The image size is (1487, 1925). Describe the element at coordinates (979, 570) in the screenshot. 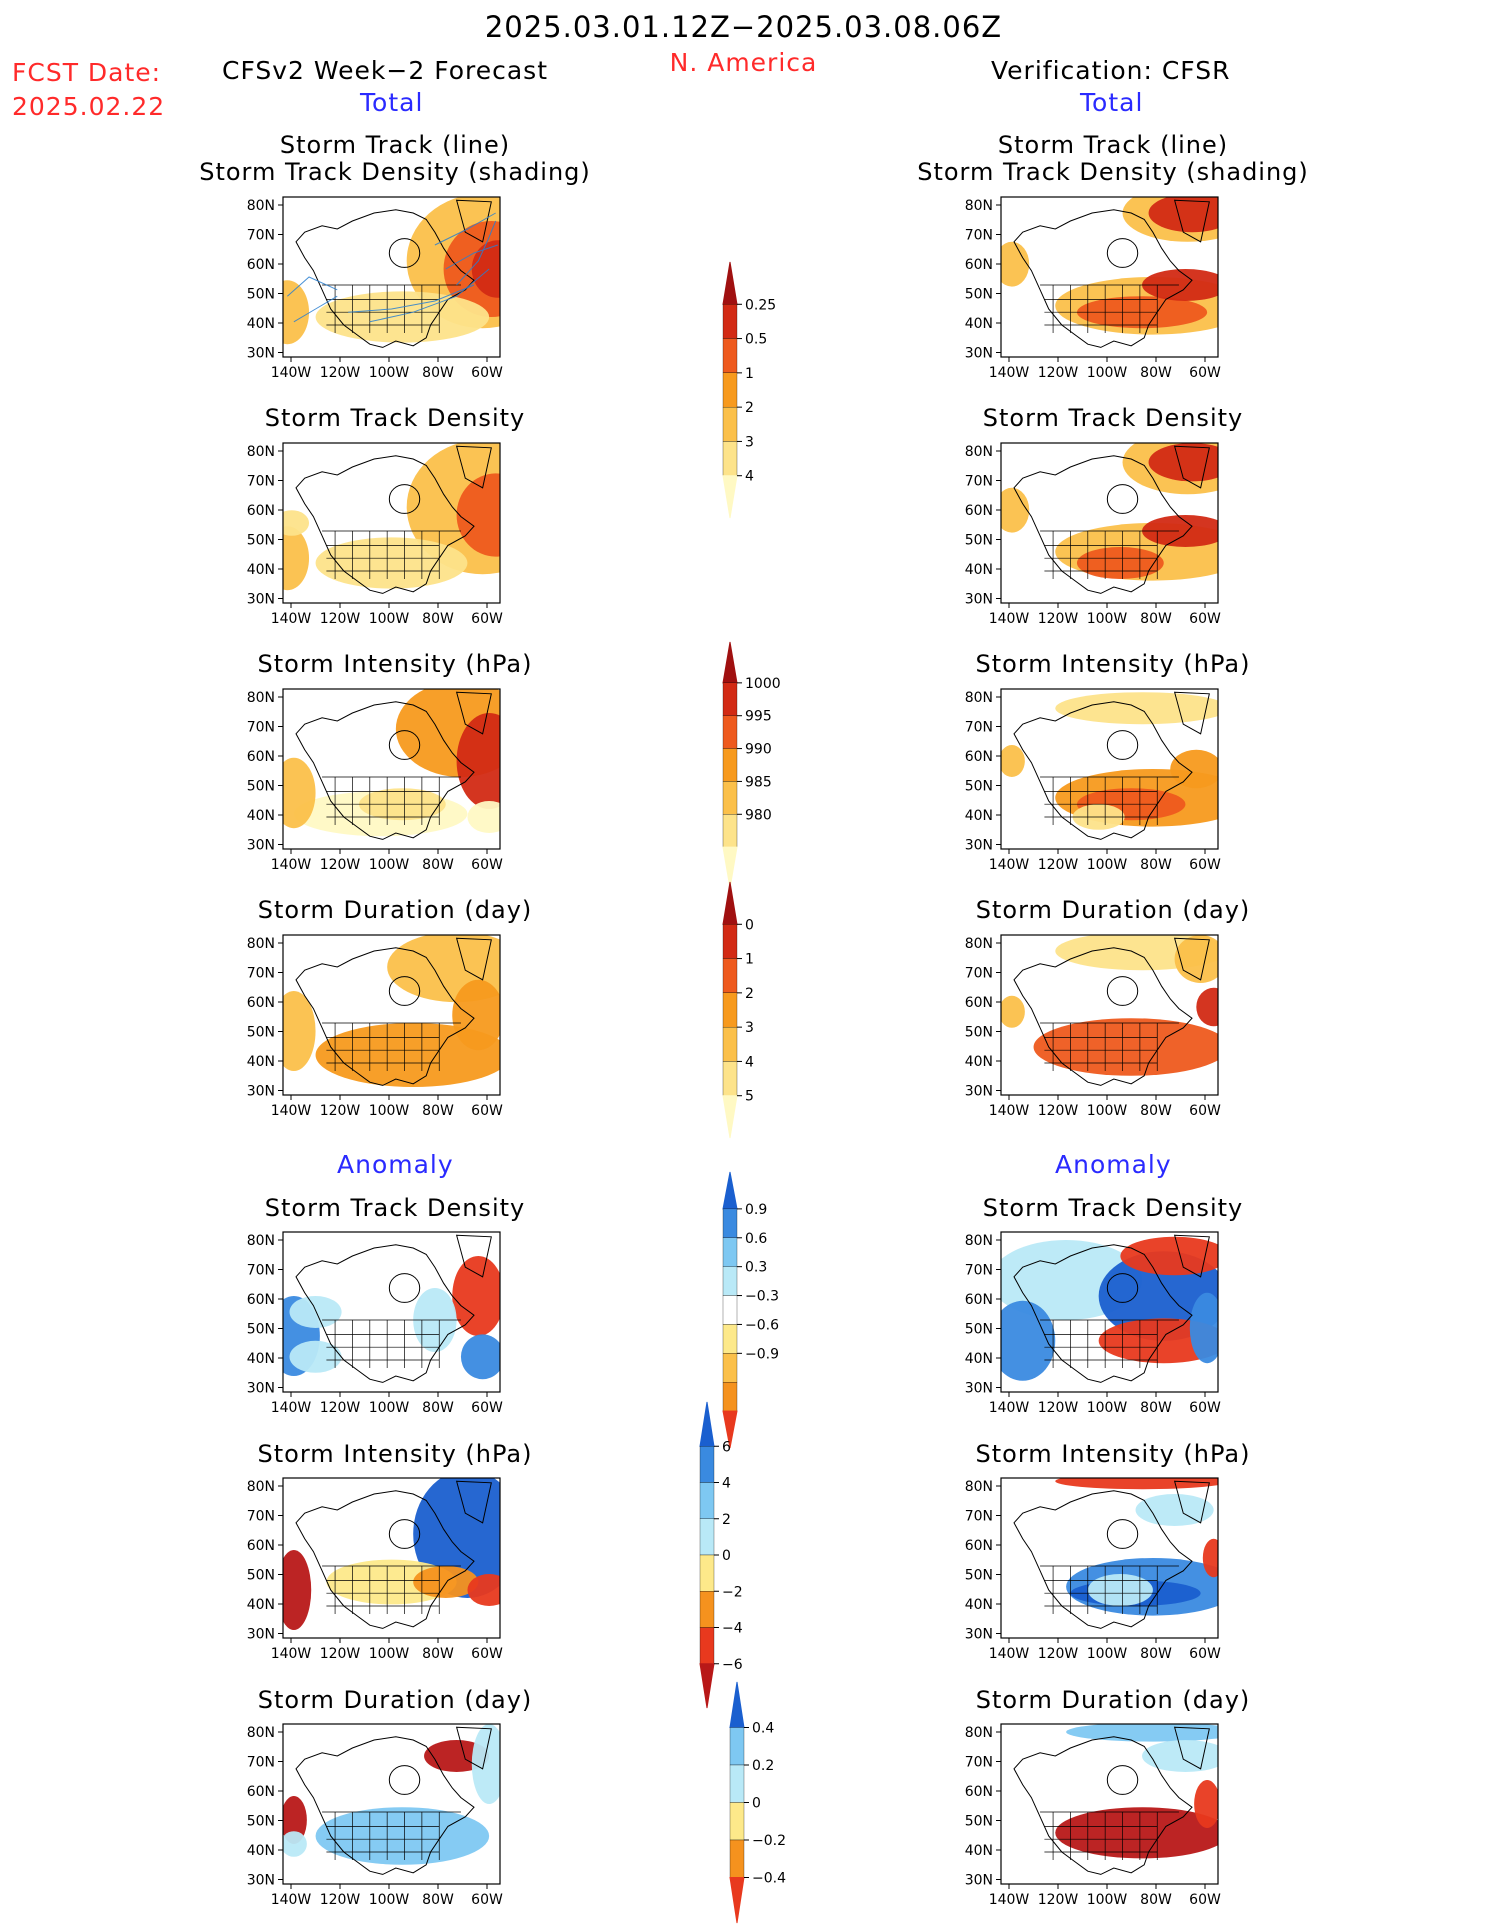

I see `lat-tick-label: 40N` at that location.